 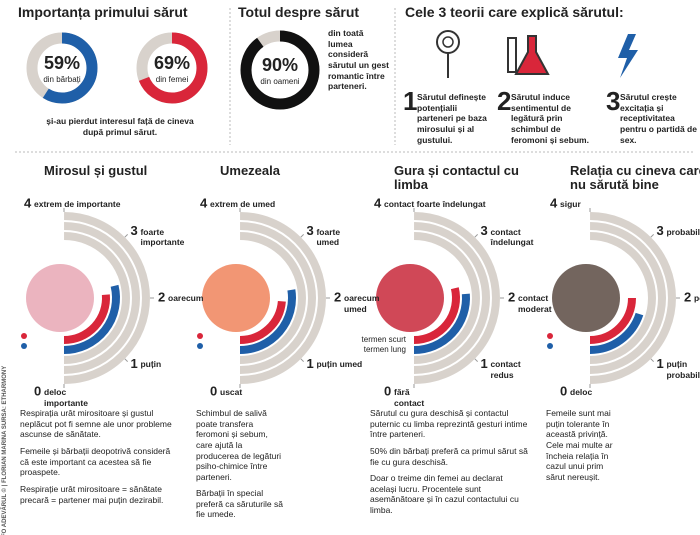 What do you see at coordinates (328, 237) in the screenshot?
I see `tick-label: foarte umed` at bounding box center [328, 237].